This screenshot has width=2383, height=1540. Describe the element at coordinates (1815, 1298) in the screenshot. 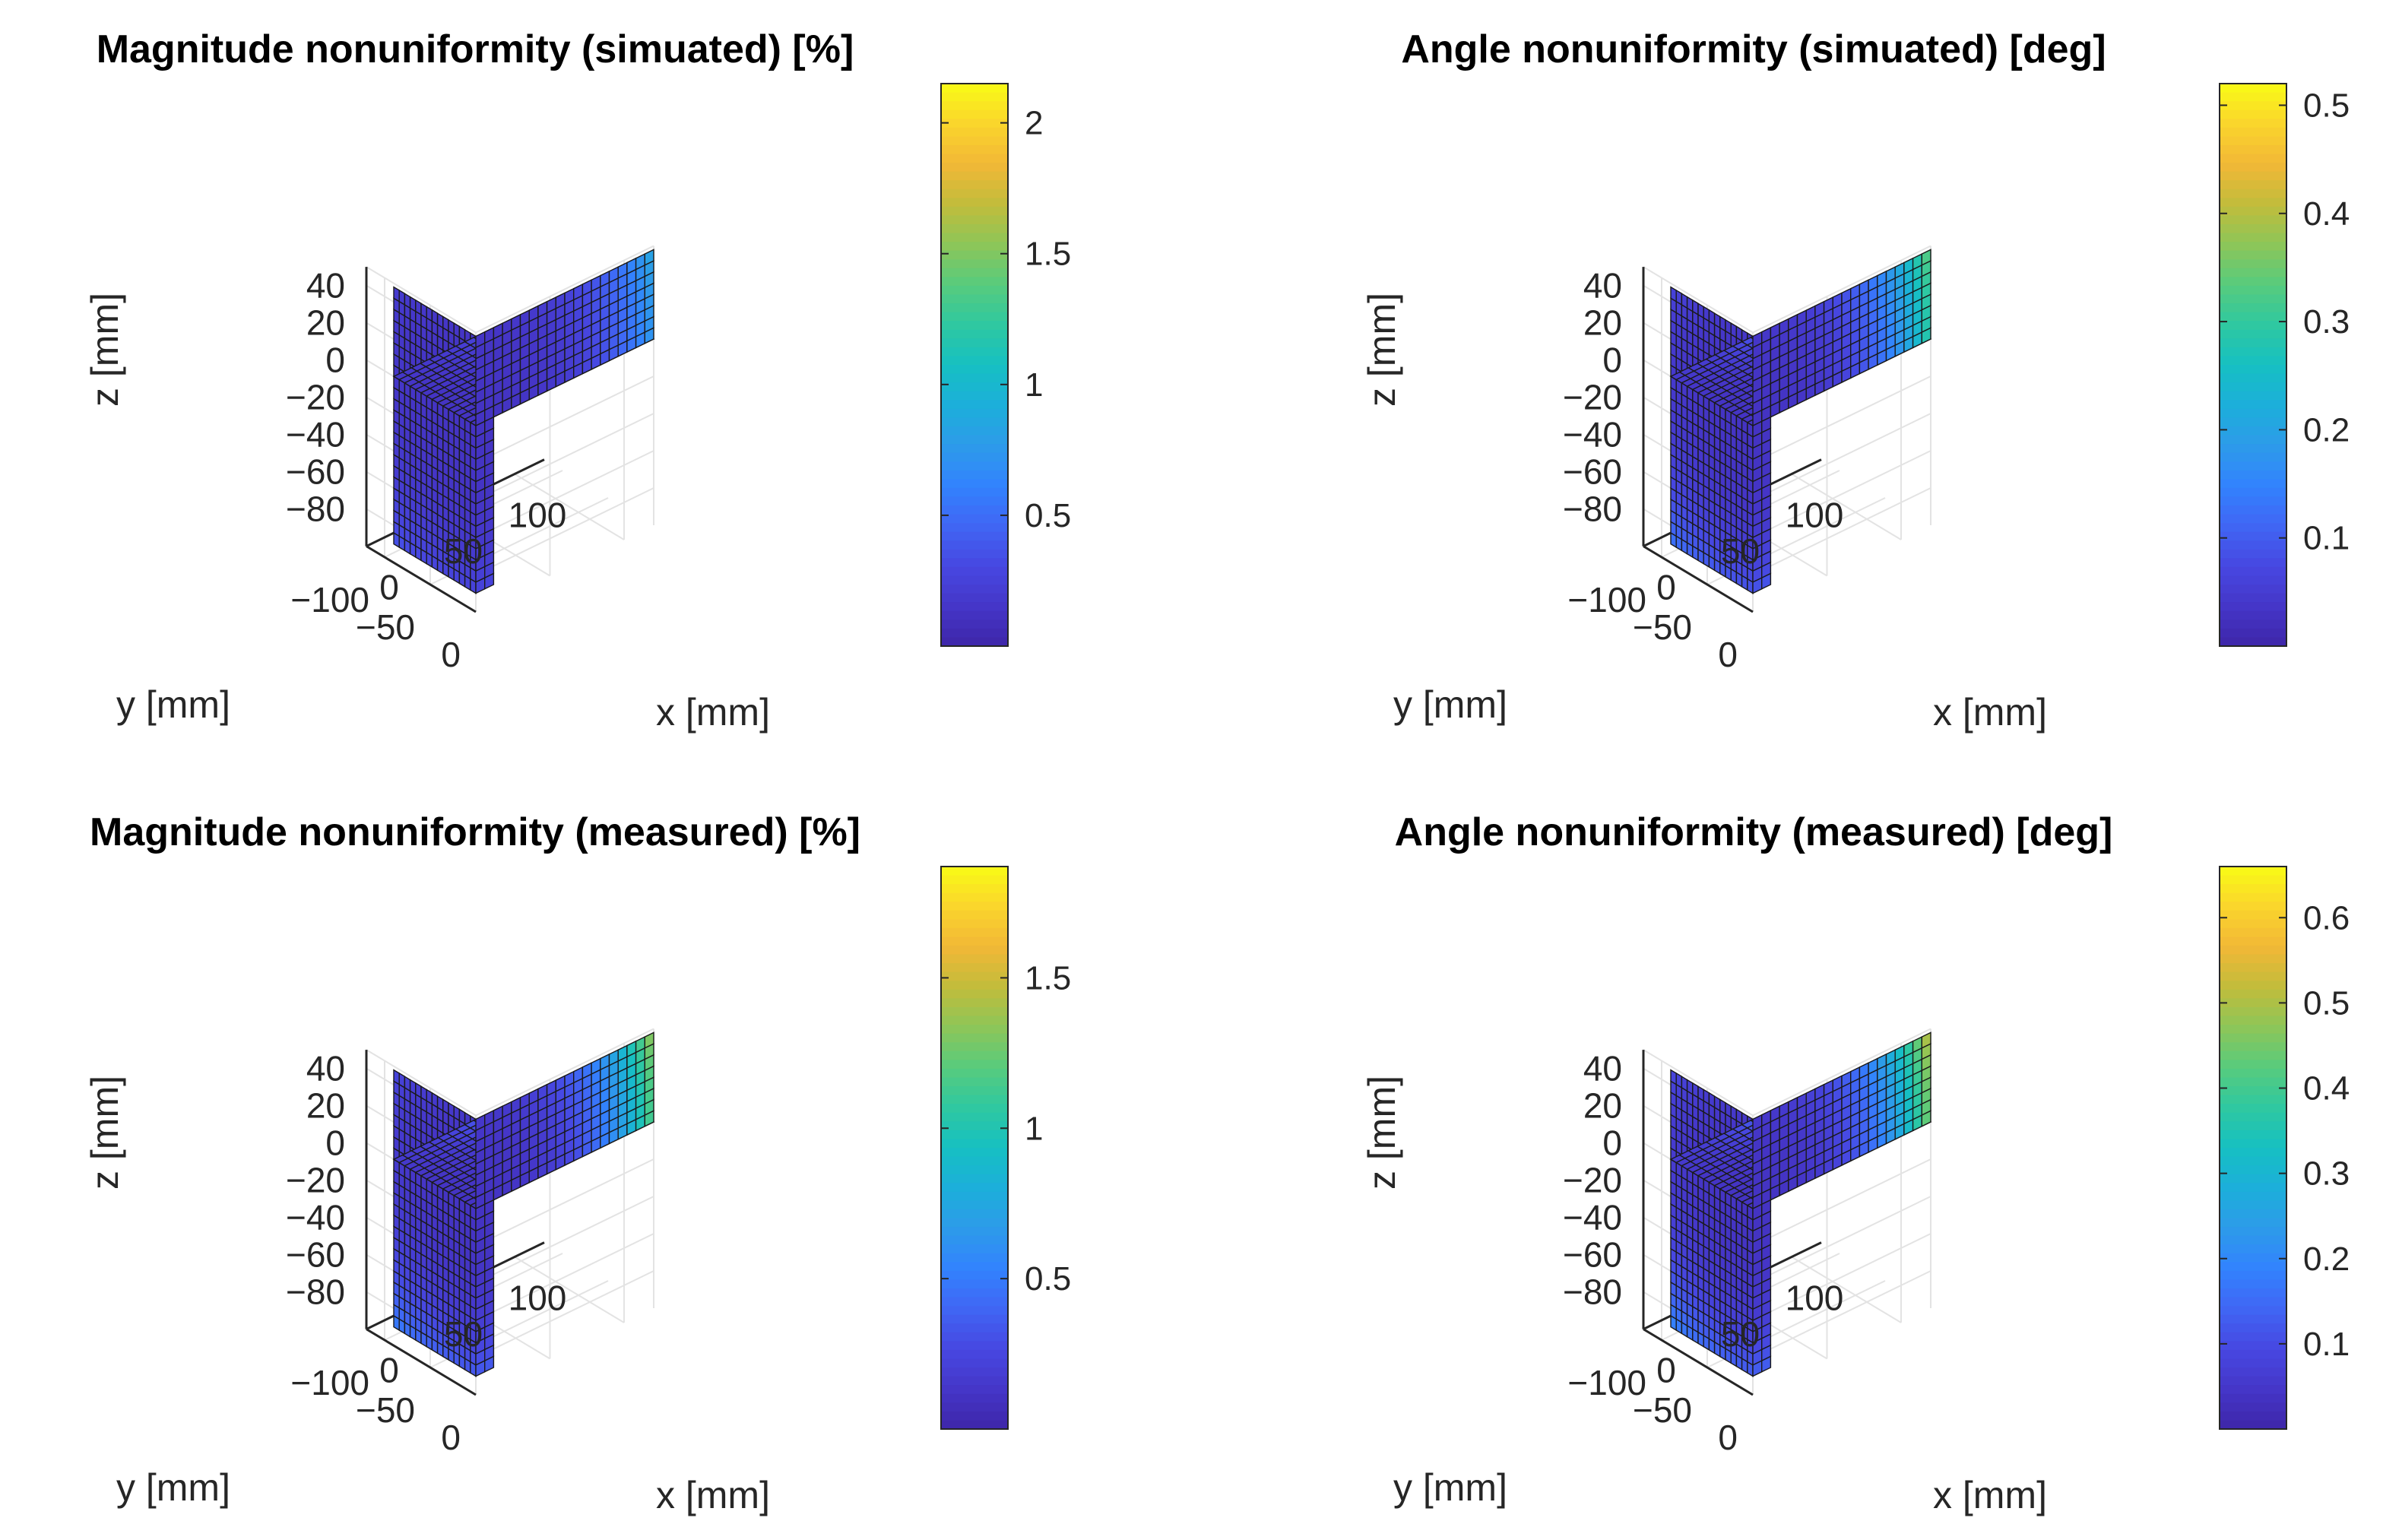

I see `x-tick-label: 100` at that location.